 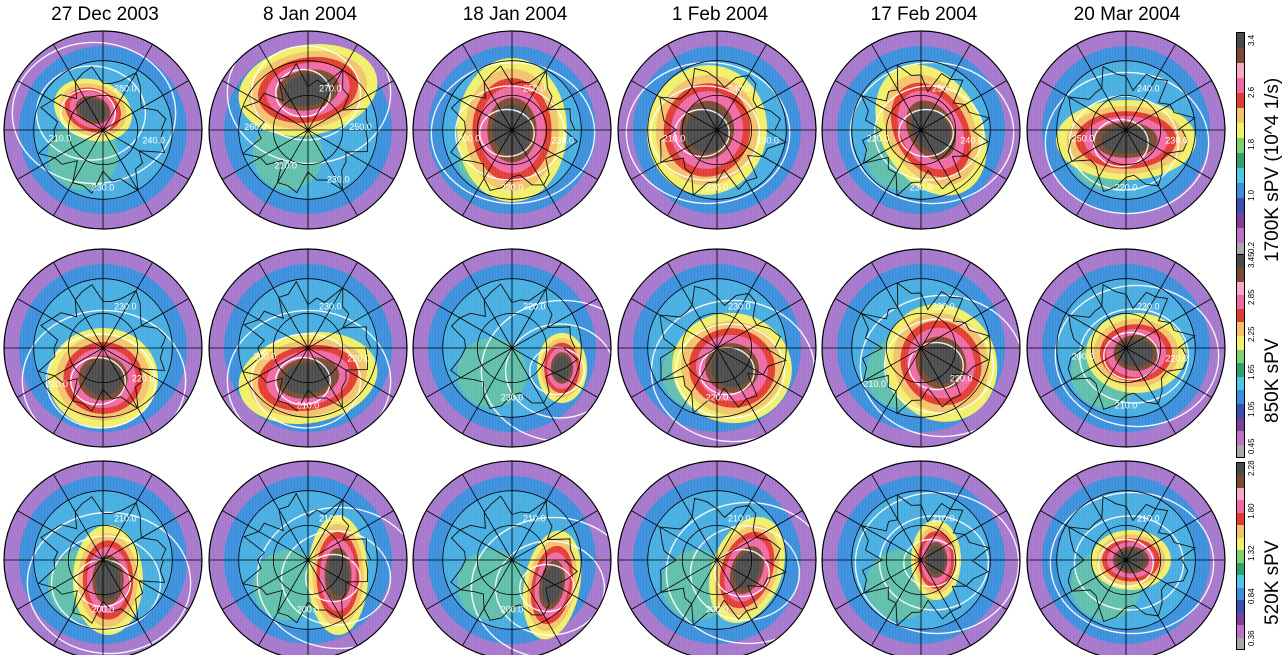 What do you see at coordinates (153, 141) in the screenshot?
I see `contour-label: 240.0` at bounding box center [153, 141].